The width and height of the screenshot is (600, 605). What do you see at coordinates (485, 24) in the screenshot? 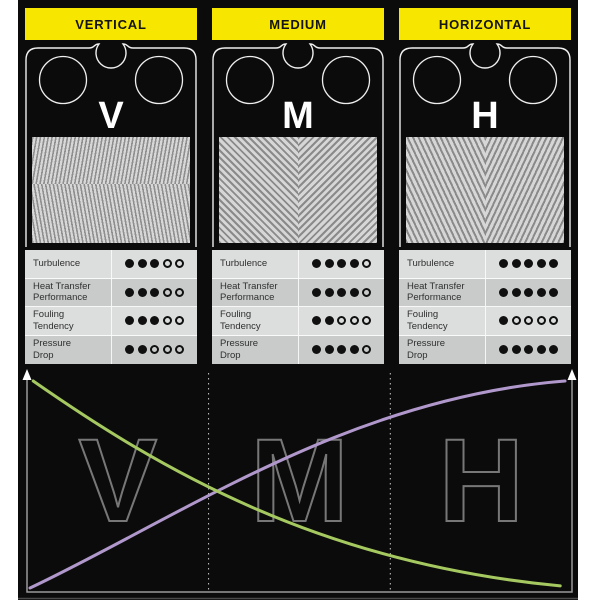
I see `column-header: HORIZONTAL` at bounding box center [485, 24].